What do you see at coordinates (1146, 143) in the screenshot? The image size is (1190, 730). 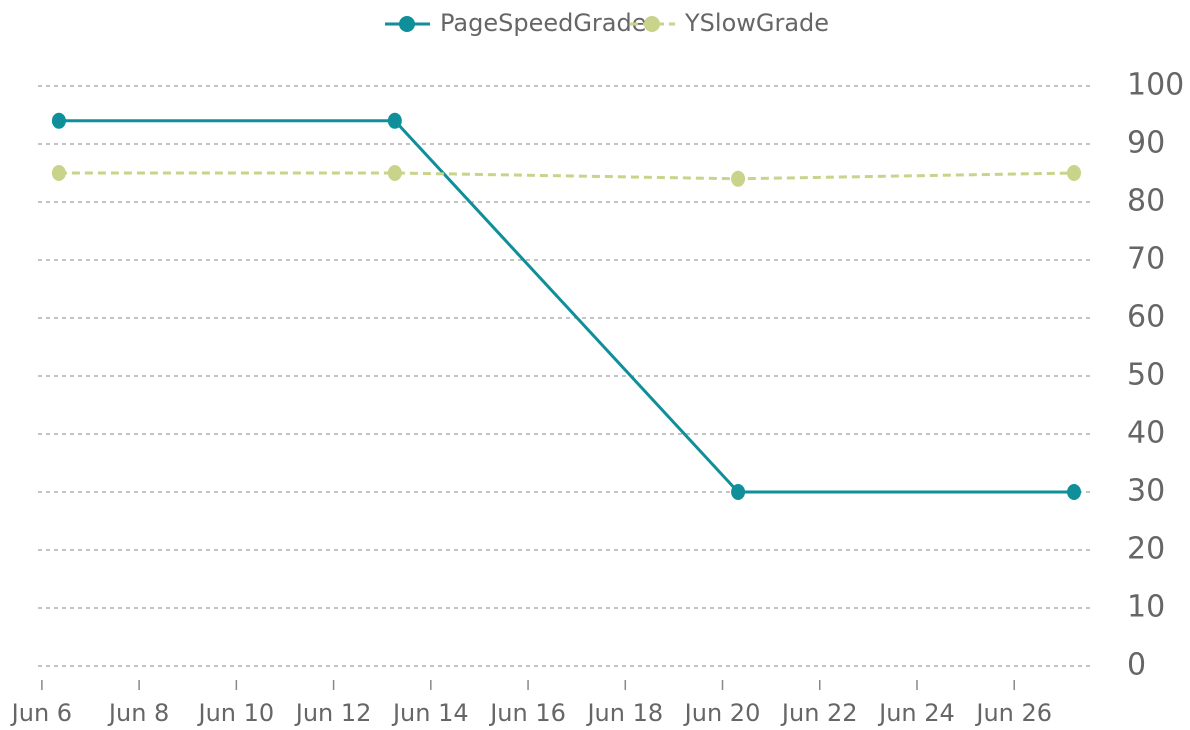 I see `y-tick-label: 90` at bounding box center [1146, 143].